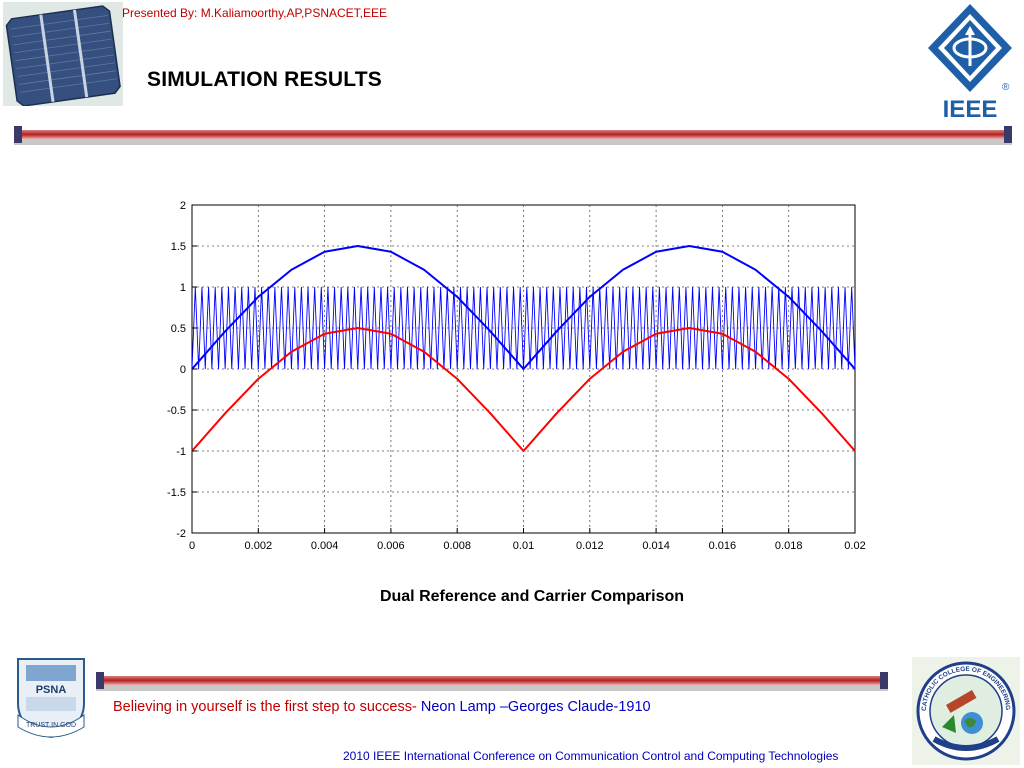 This screenshot has height=768, width=1024. Describe the element at coordinates (183, 206) in the screenshot. I see `y-tick-label: 2` at that location.